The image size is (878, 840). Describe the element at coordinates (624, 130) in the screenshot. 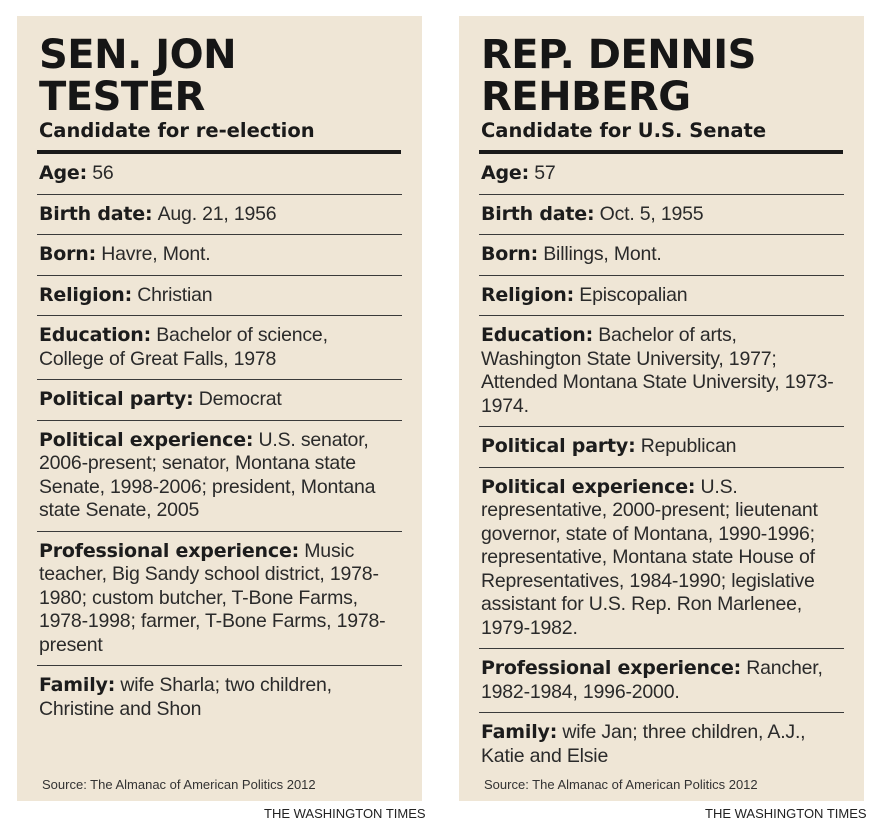

I see `candidate-subtitle: Candidate for U.S. Senate` at that location.